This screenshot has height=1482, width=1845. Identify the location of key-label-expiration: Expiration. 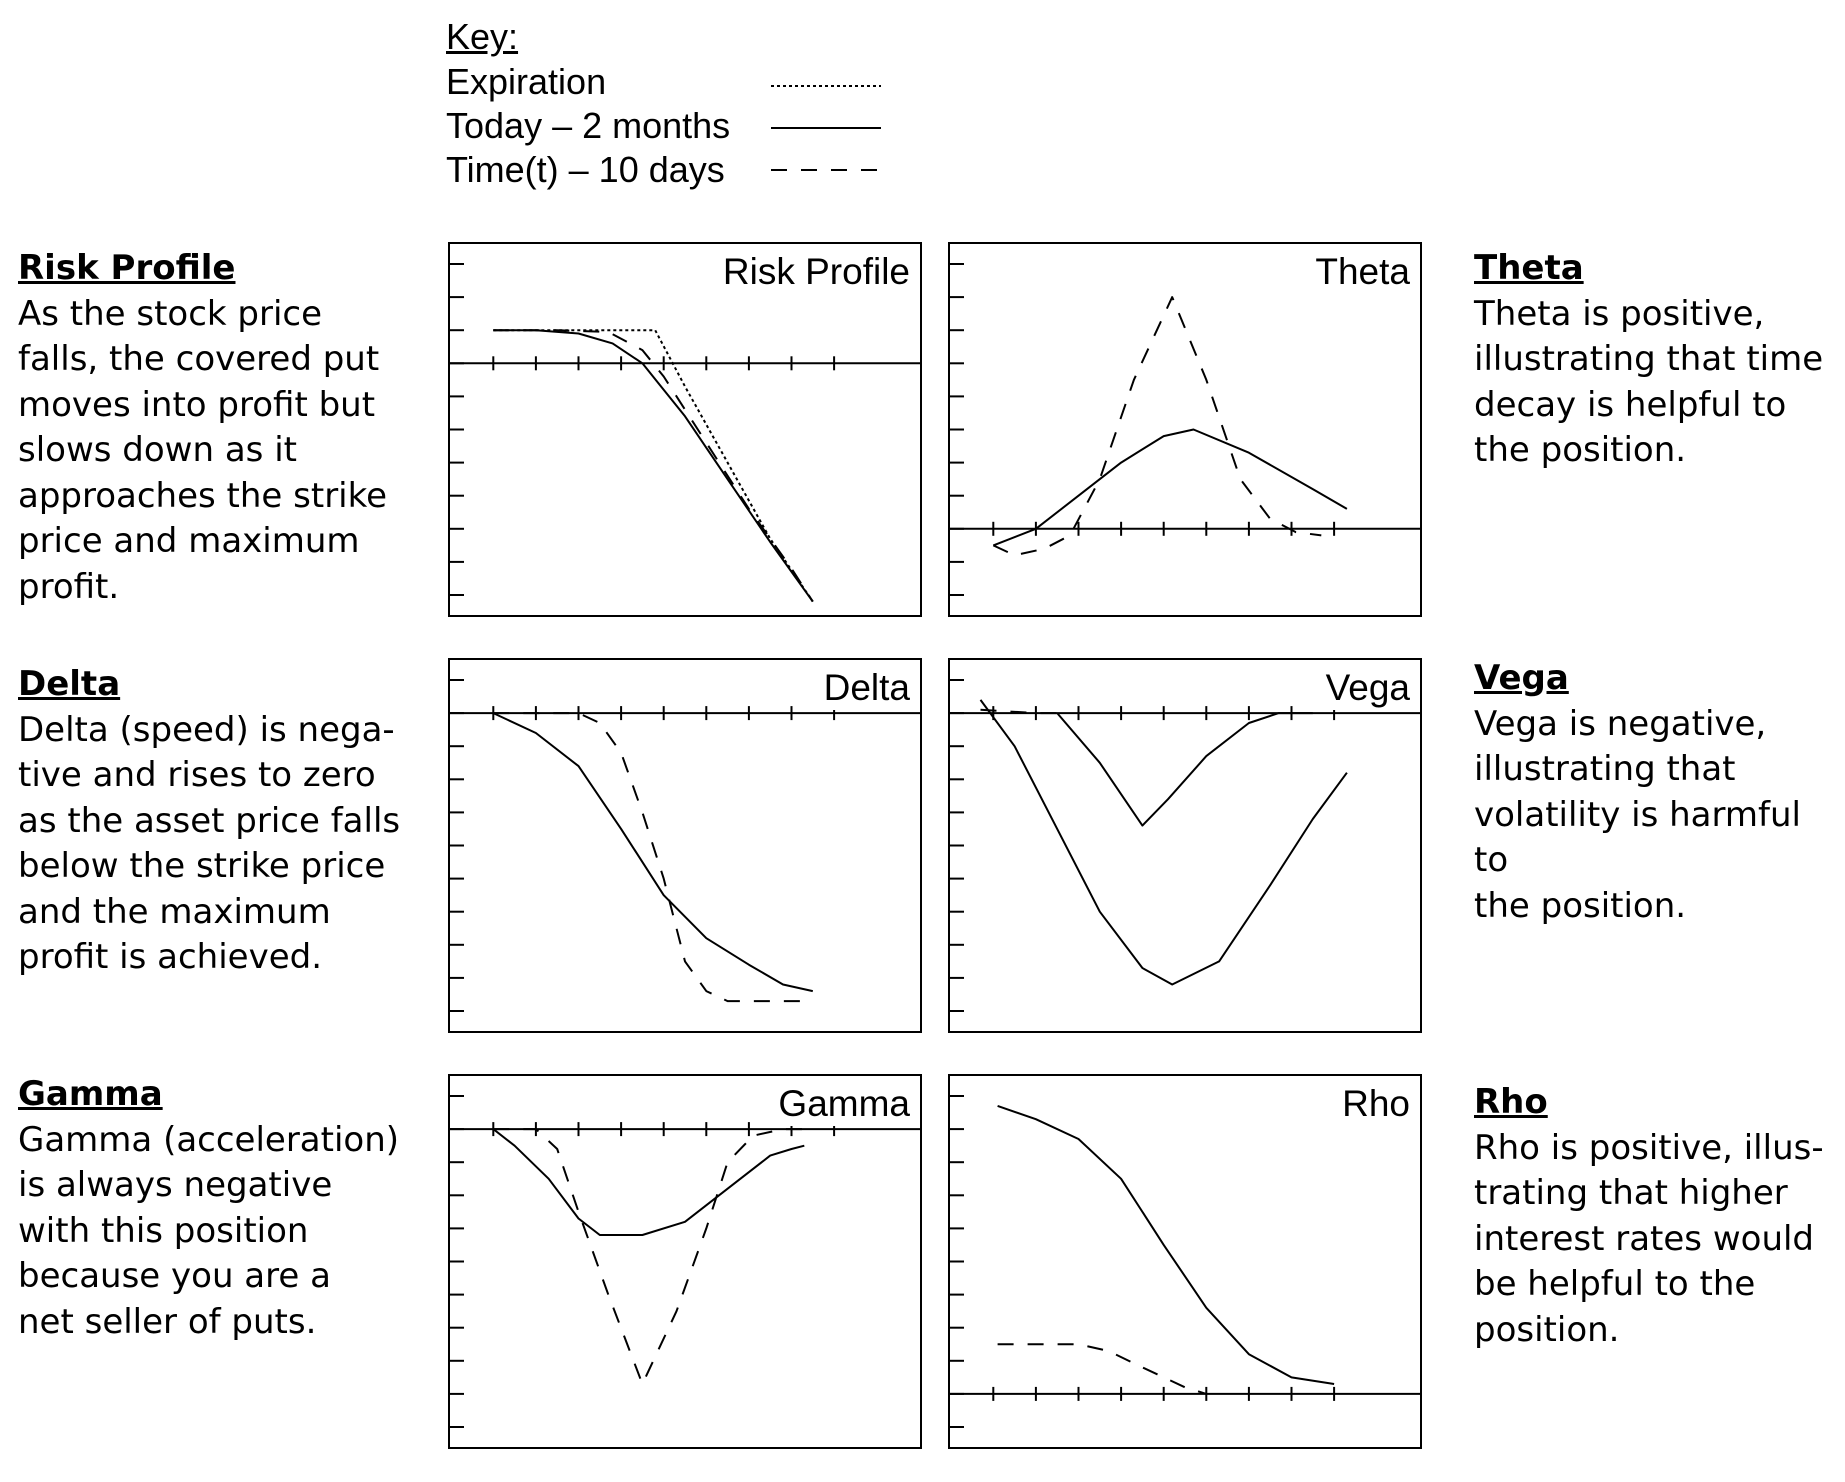
(526, 81).